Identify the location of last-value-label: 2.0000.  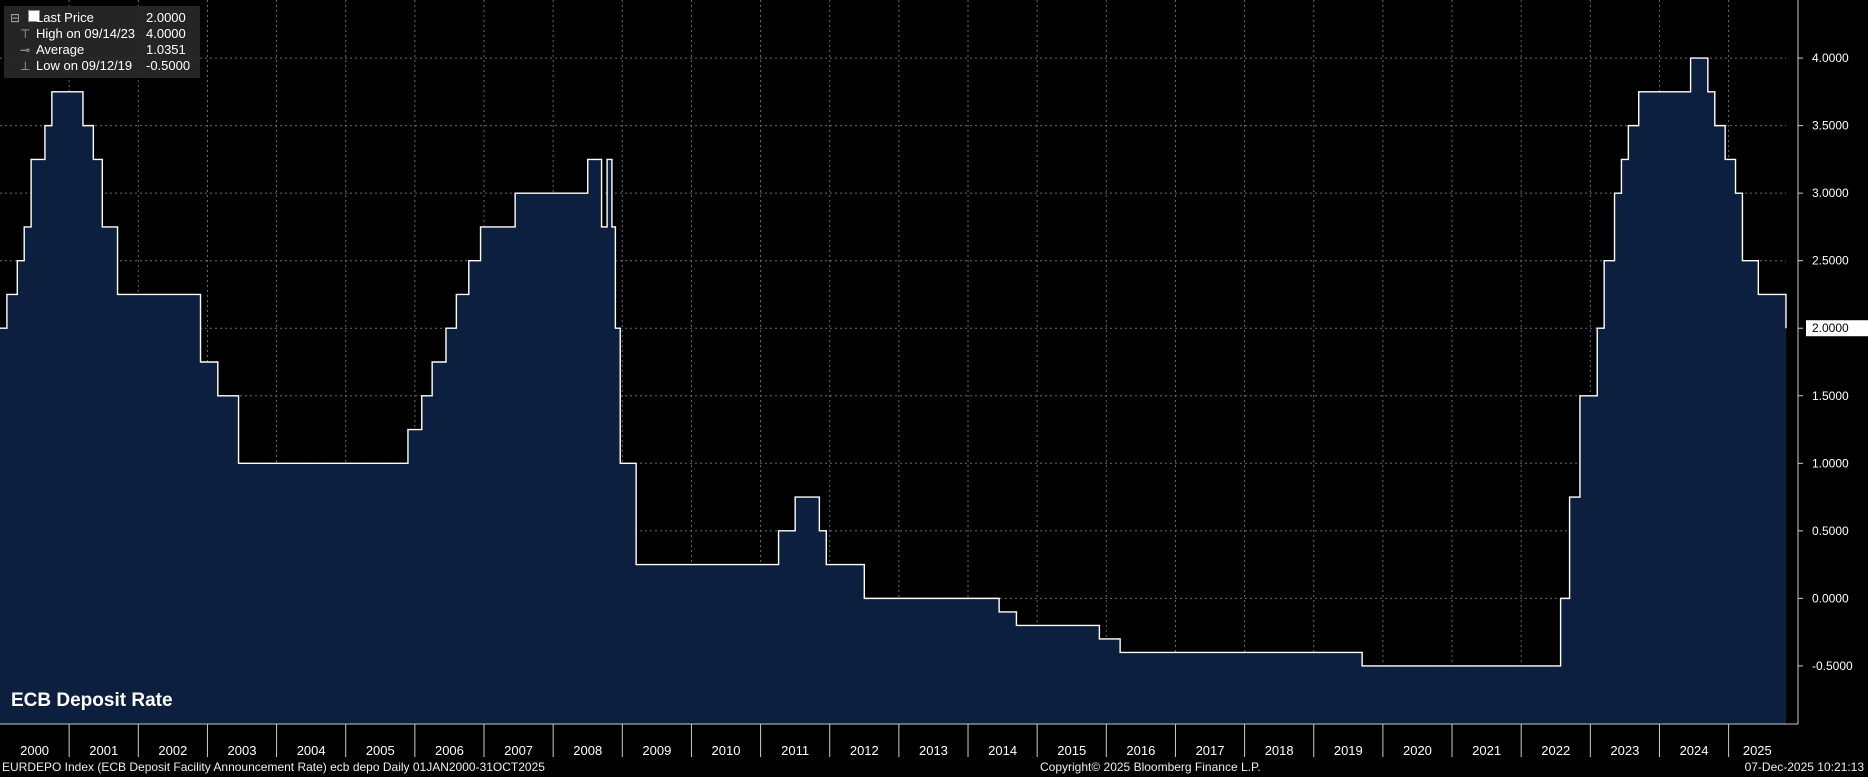
(1837, 328).